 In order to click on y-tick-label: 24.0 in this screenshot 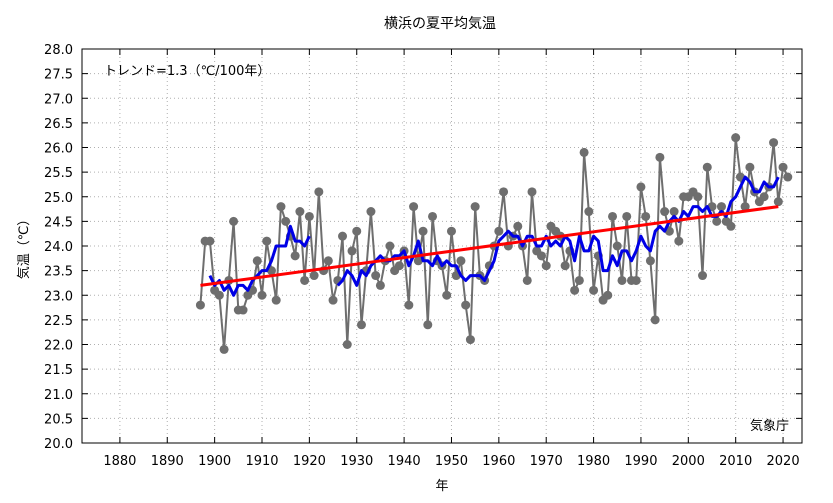, I will do `click(58, 247)`.